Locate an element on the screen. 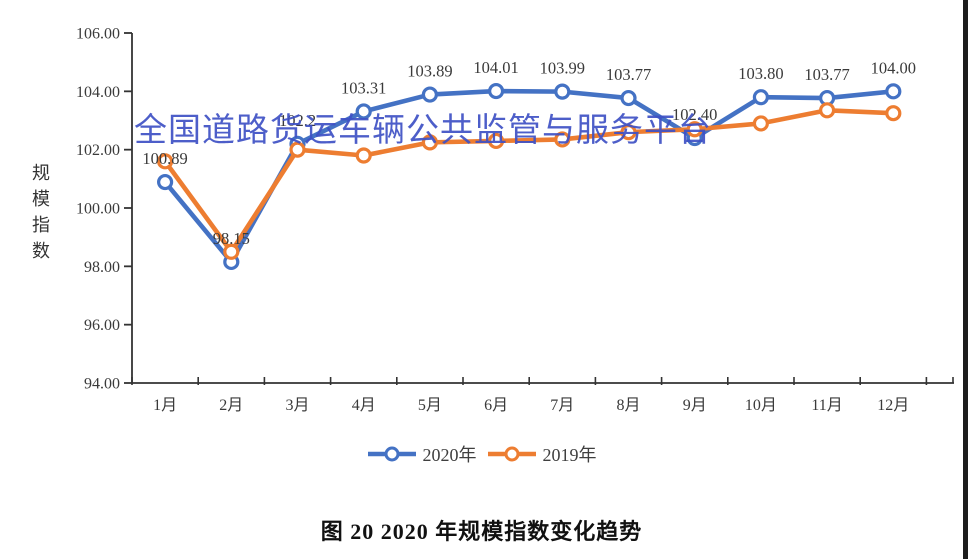 This screenshot has height=559, width=968. svg-text: 106.00 is located at coordinates (98, 34).